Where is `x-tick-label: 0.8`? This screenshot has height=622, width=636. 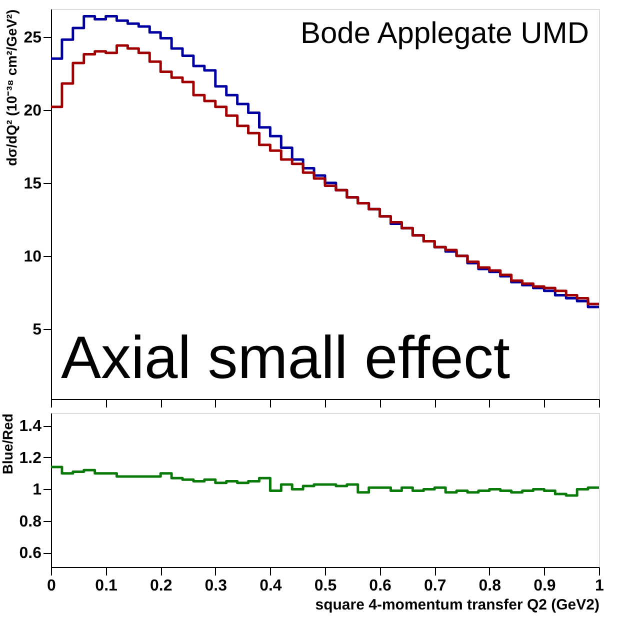
x-tick-label: 0.8 is located at coordinates (490, 586).